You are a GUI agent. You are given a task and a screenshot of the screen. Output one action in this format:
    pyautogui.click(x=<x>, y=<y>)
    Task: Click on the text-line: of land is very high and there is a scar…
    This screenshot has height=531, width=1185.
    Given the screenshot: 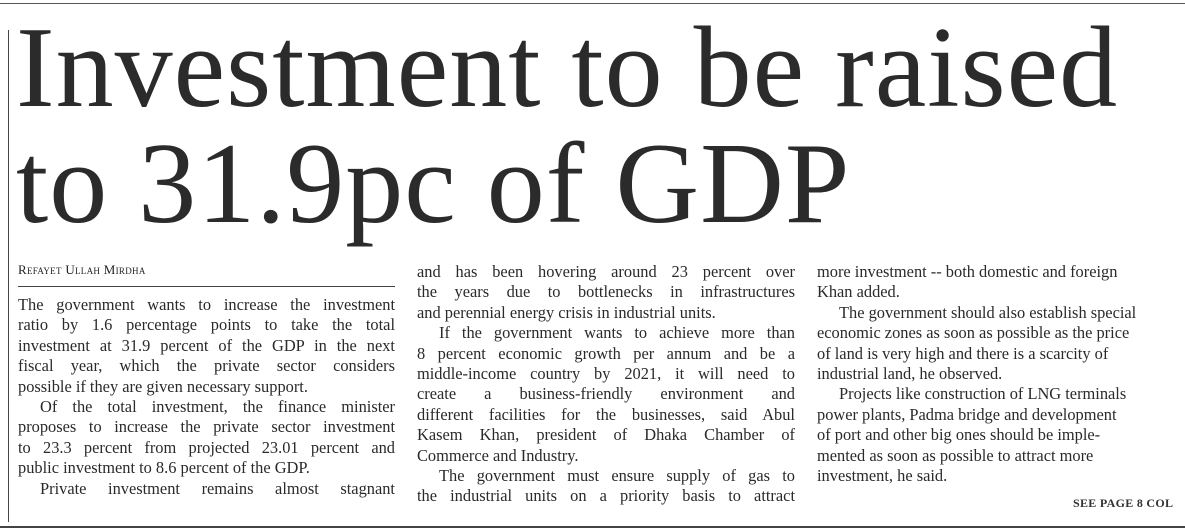 What is the action you would take?
    pyautogui.click(x=963, y=353)
    